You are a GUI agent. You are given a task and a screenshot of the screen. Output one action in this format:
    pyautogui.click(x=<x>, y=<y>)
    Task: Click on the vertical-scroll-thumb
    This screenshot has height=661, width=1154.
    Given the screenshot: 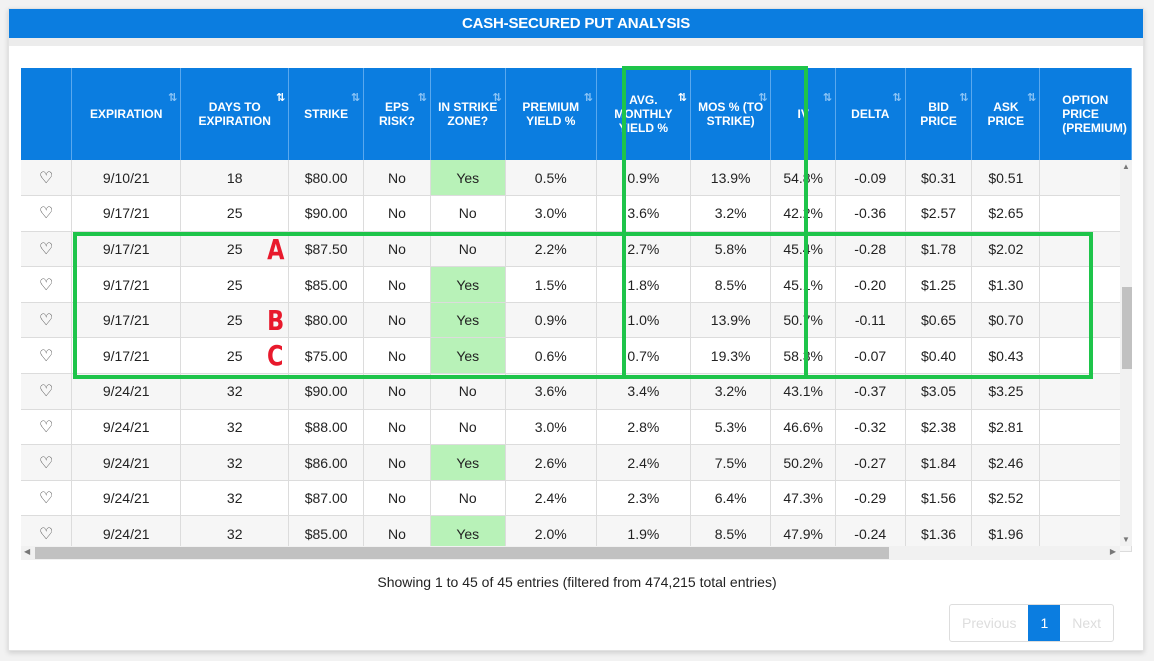 What is the action you would take?
    pyautogui.click(x=1127, y=328)
    